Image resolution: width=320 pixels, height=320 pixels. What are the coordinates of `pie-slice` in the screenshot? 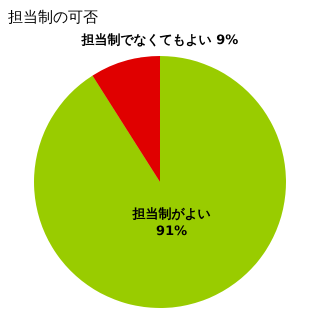 It's located at (126, 119).